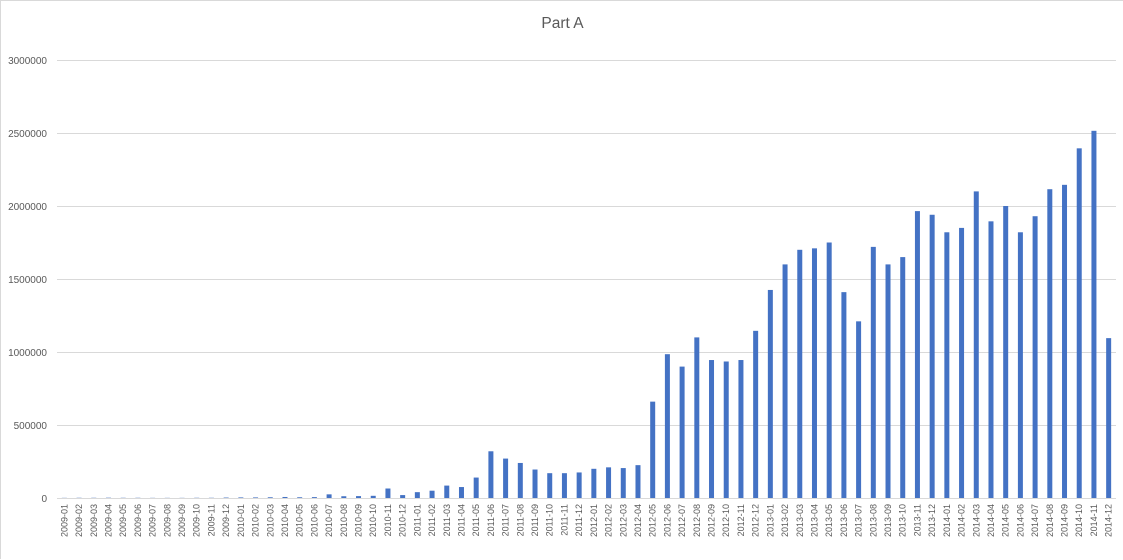 The width and height of the screenshot is (1123, 560). I want to click on x-tick-label: 2010-04, so click(285, 520).